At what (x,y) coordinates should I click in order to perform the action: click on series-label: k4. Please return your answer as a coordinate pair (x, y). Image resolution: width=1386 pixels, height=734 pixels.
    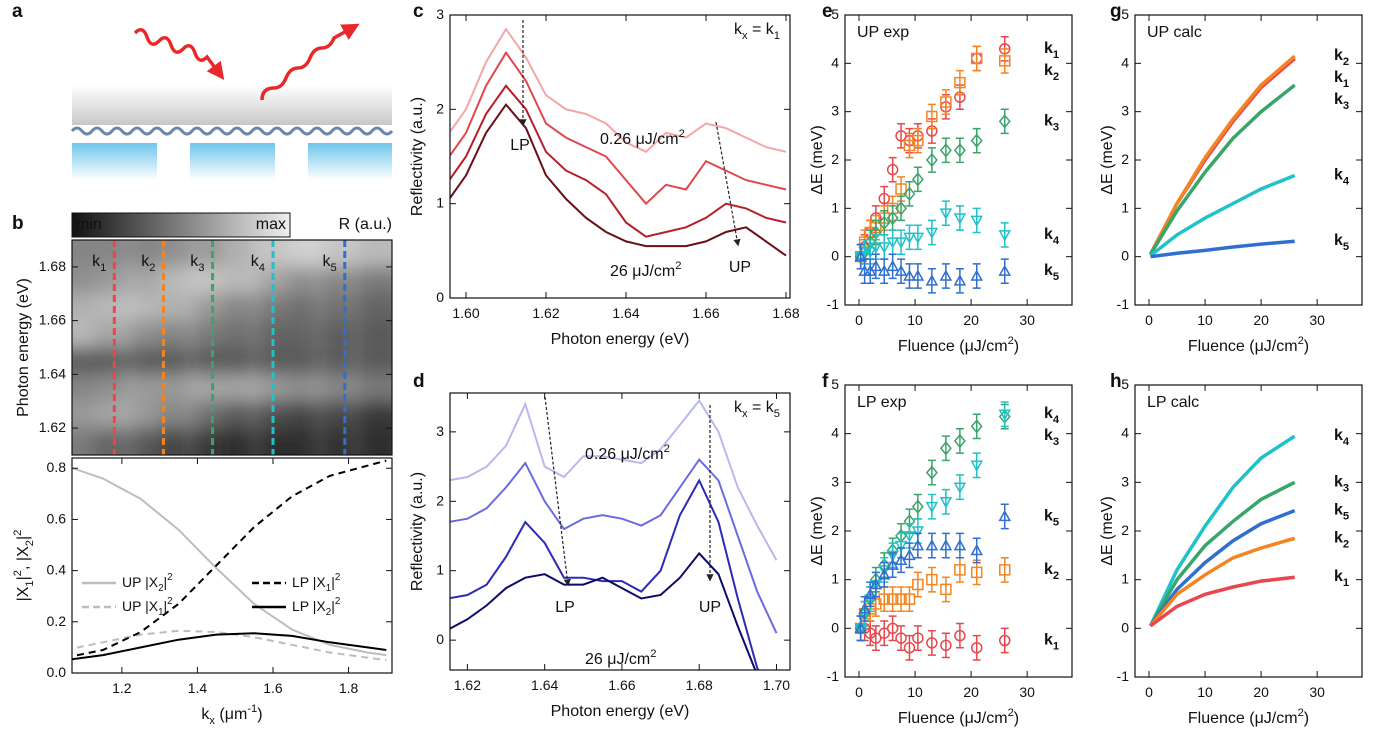
    Looking at the image, I should click on (1052, 415).